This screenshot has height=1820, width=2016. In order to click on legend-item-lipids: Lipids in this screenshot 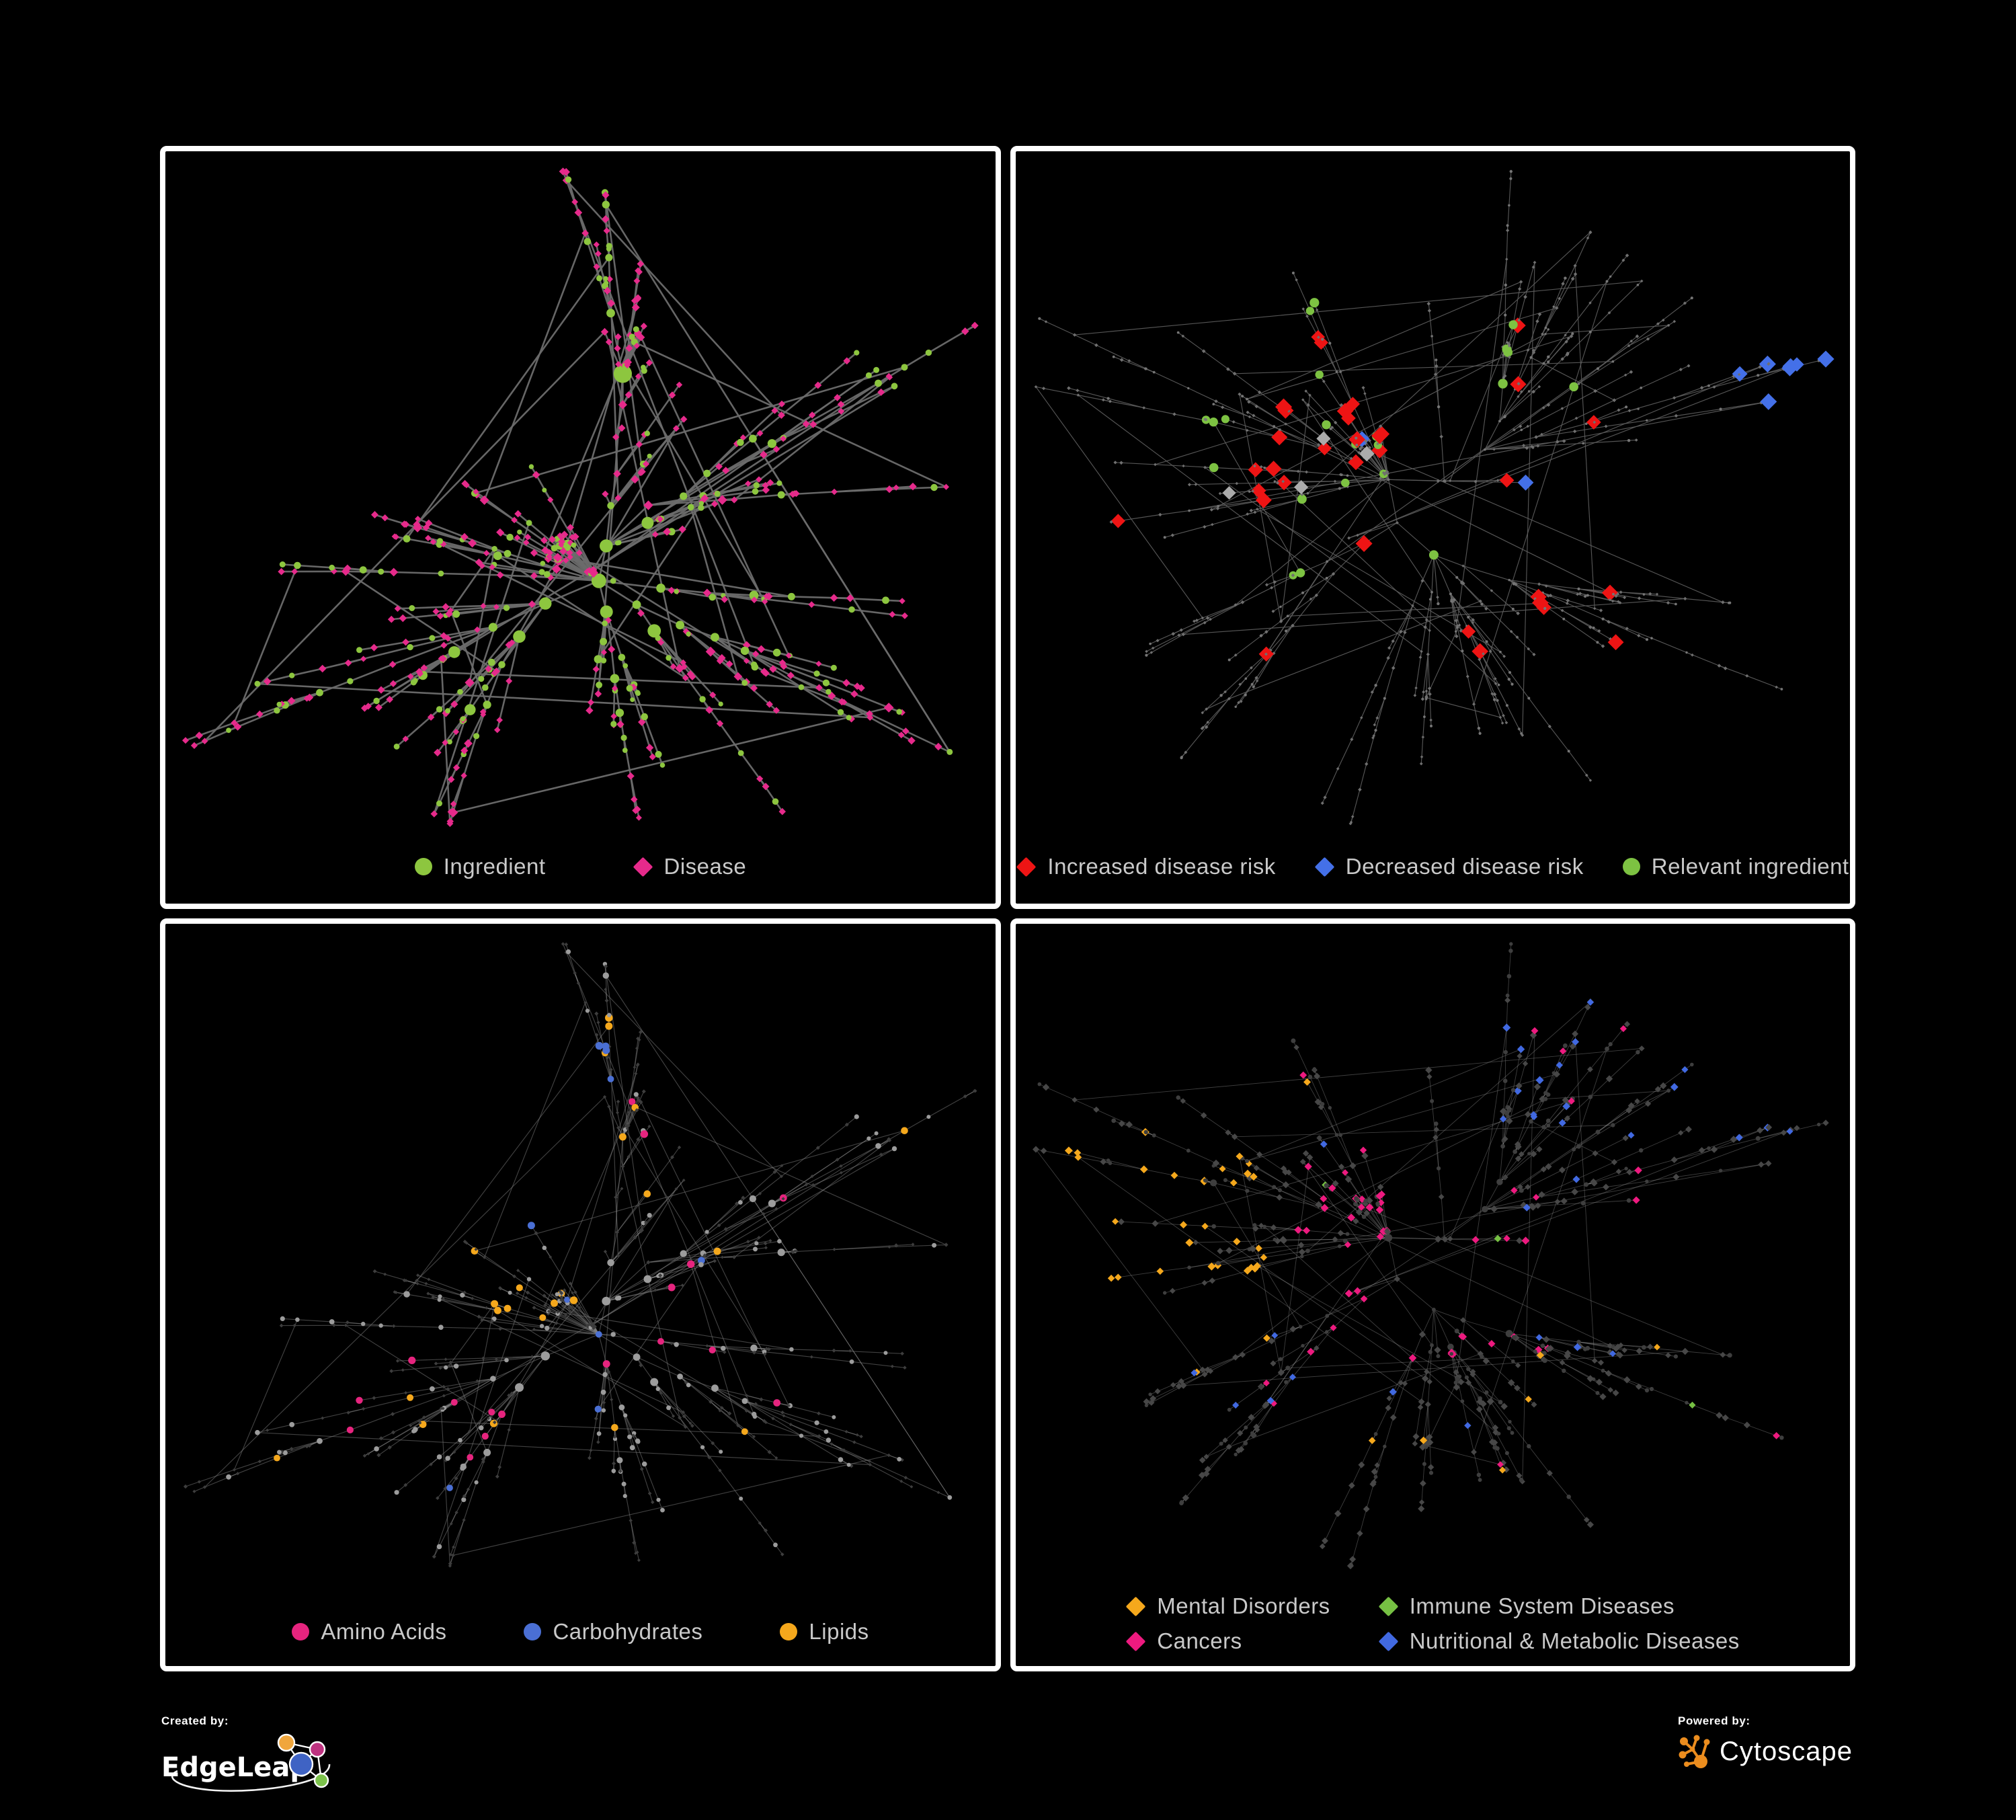, I will do `click(824, 1632)`.